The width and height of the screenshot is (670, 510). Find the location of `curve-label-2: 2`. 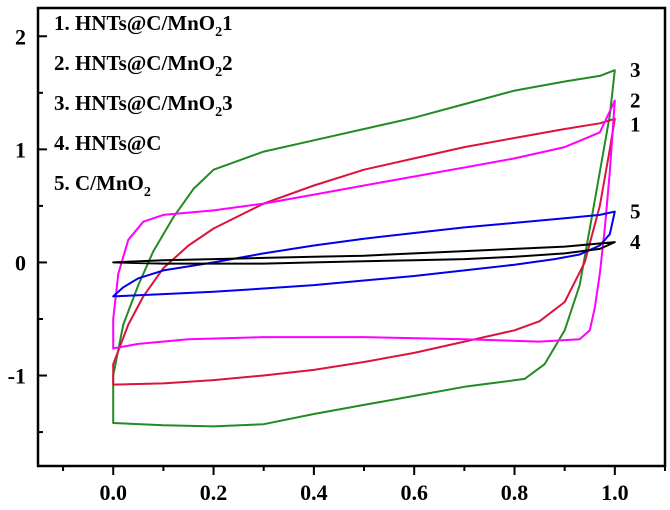

curve-label-2: 2 is located at coordinates (635, 101).